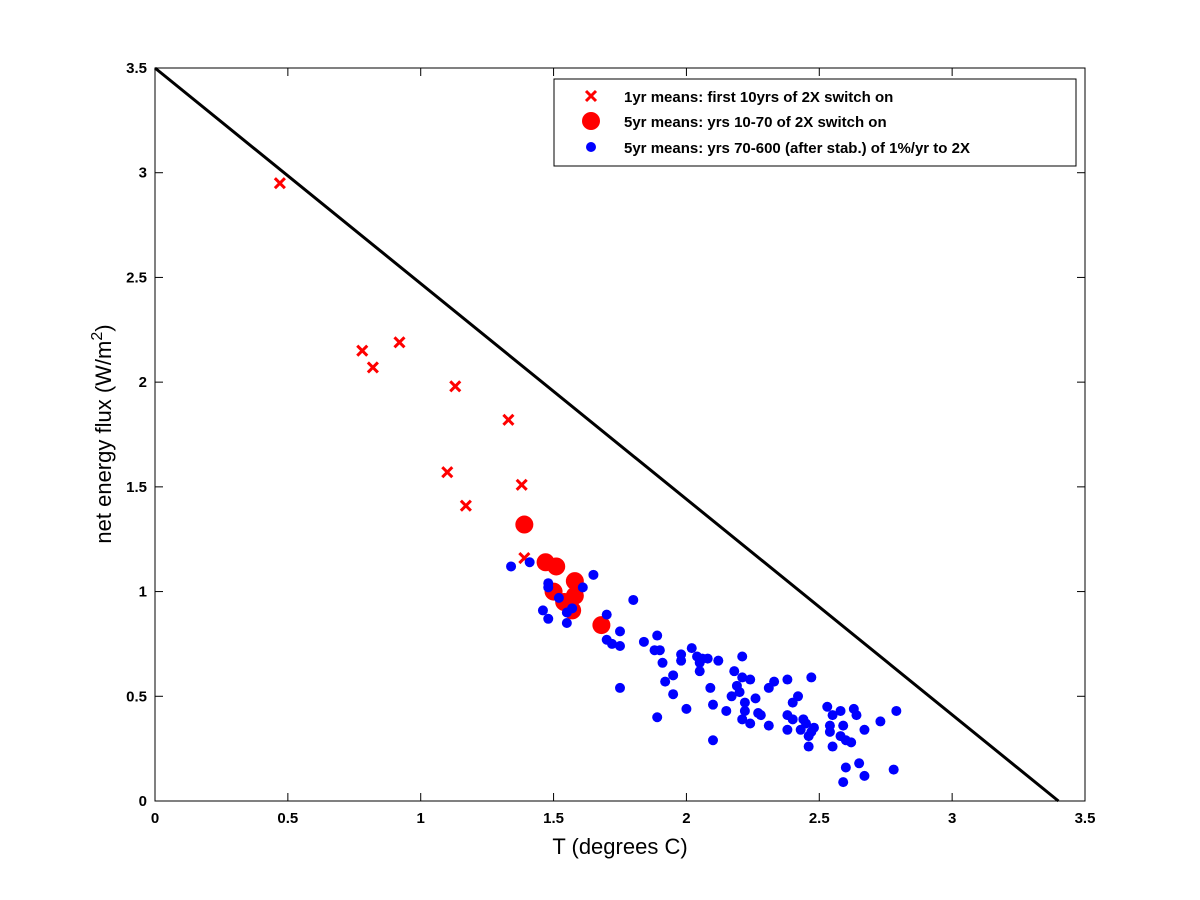 The image size is (1200, 900). I want to click on y-tick-label: 3.5, so click(136, 68).